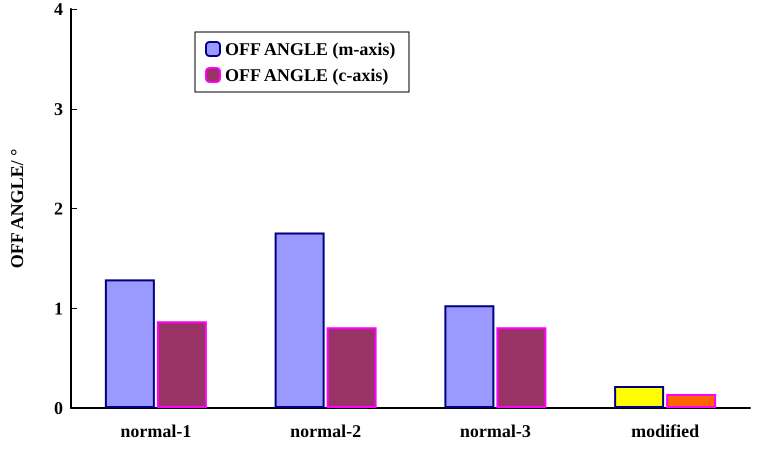 This screenshot has width=760, height=458. Describe the element at coordinates (58, 9) in the screenshot. I see `y-tick-label: 4` at that location.